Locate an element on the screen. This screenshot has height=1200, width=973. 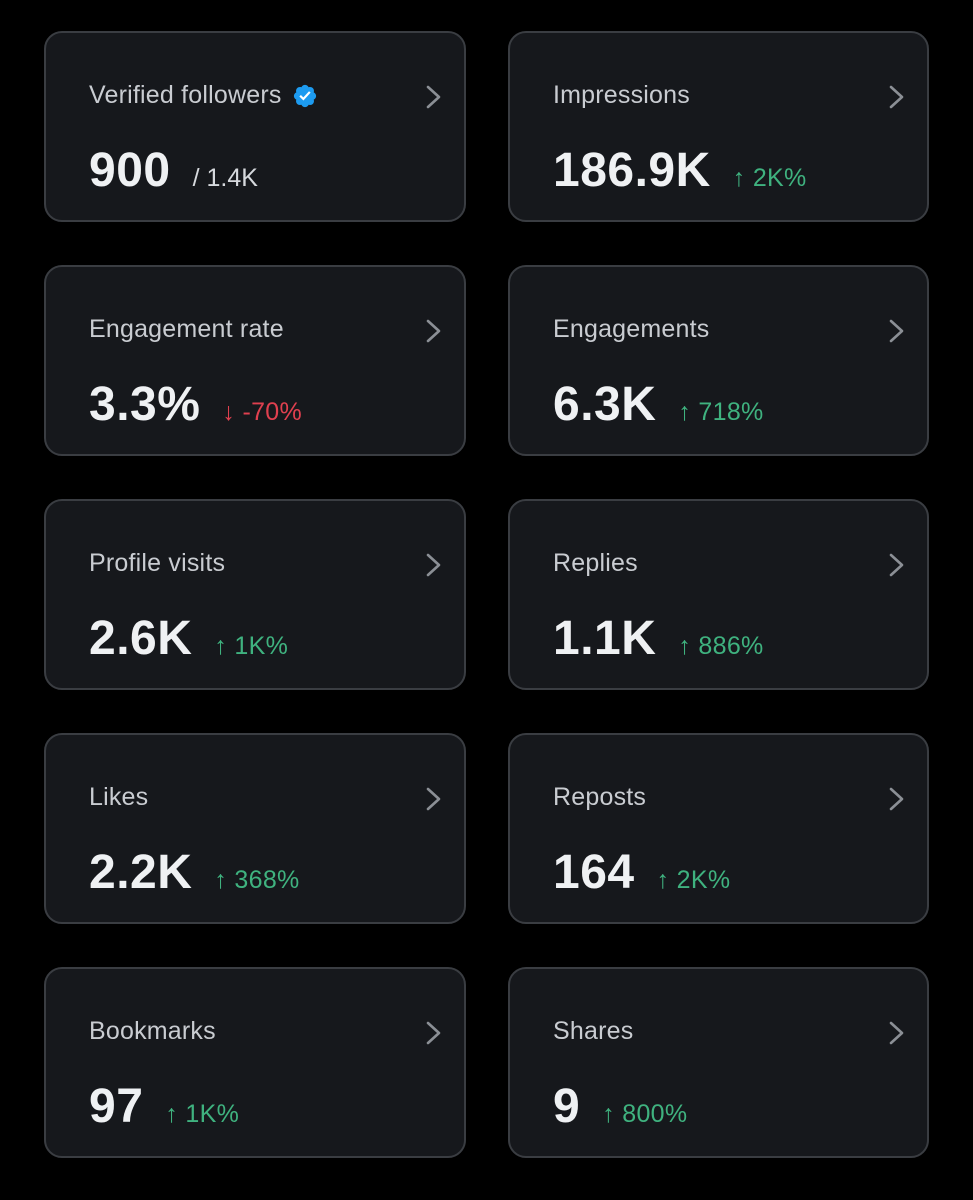
metric-card-engagements: Engagements 6.3K ↑ 718% is located at coordinates (718, 360).